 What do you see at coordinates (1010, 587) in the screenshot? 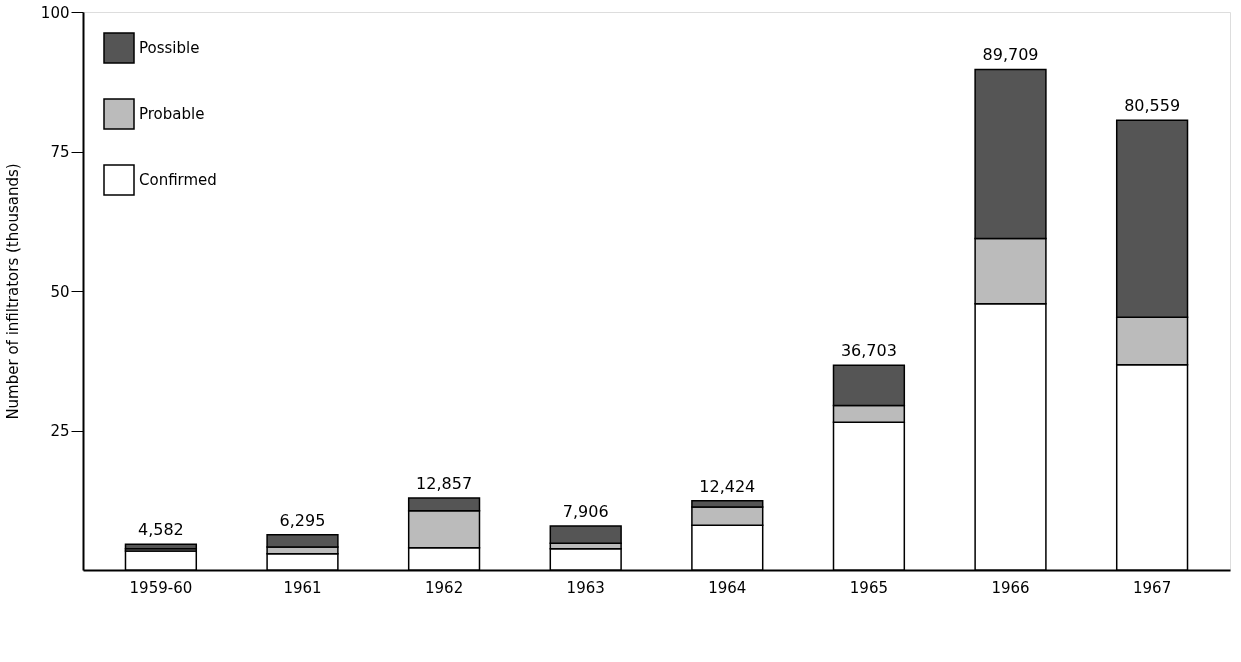
I see `x-tick-label: 1966` at bounding box center [1010, 587].